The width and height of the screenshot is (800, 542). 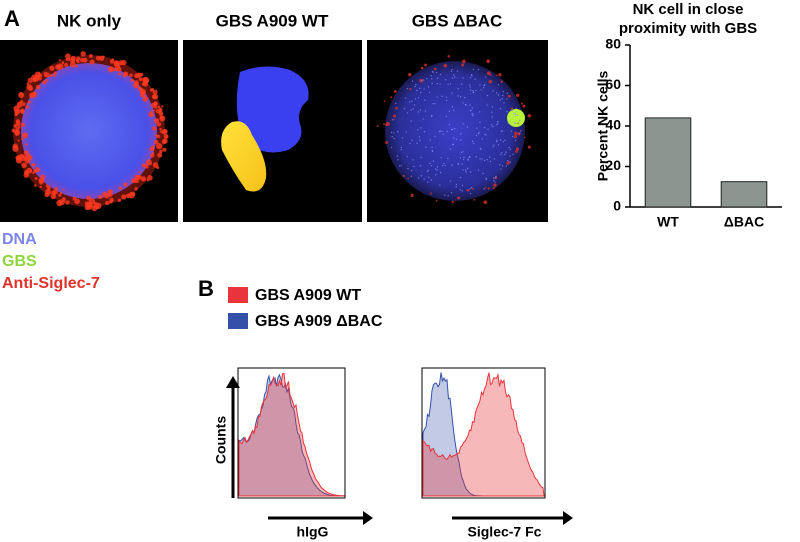 What do you see at coordinates (206, 288) in the screenshot?
I see `panel-label: B` at bounding box center [206, 288].